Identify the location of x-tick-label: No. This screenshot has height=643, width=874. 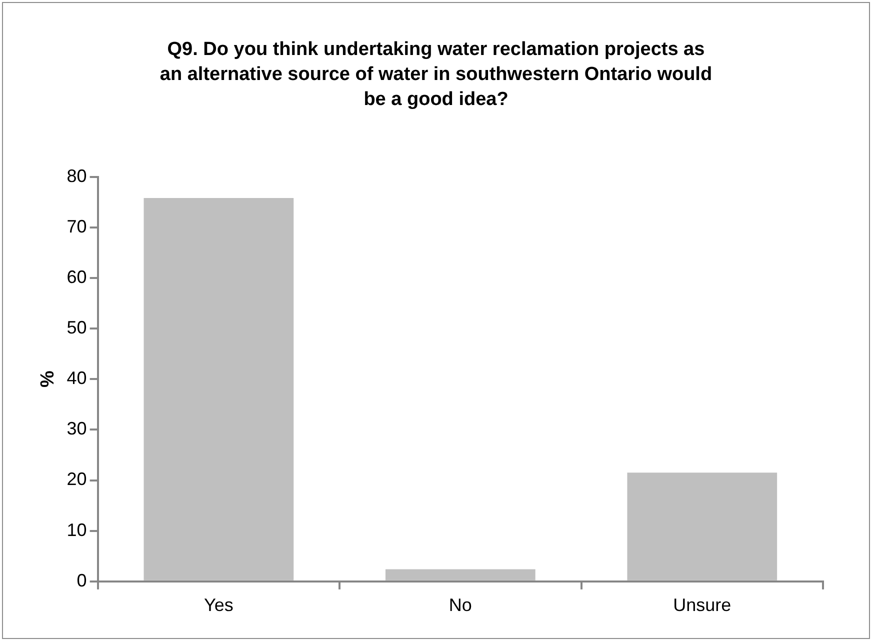
(460, 605).